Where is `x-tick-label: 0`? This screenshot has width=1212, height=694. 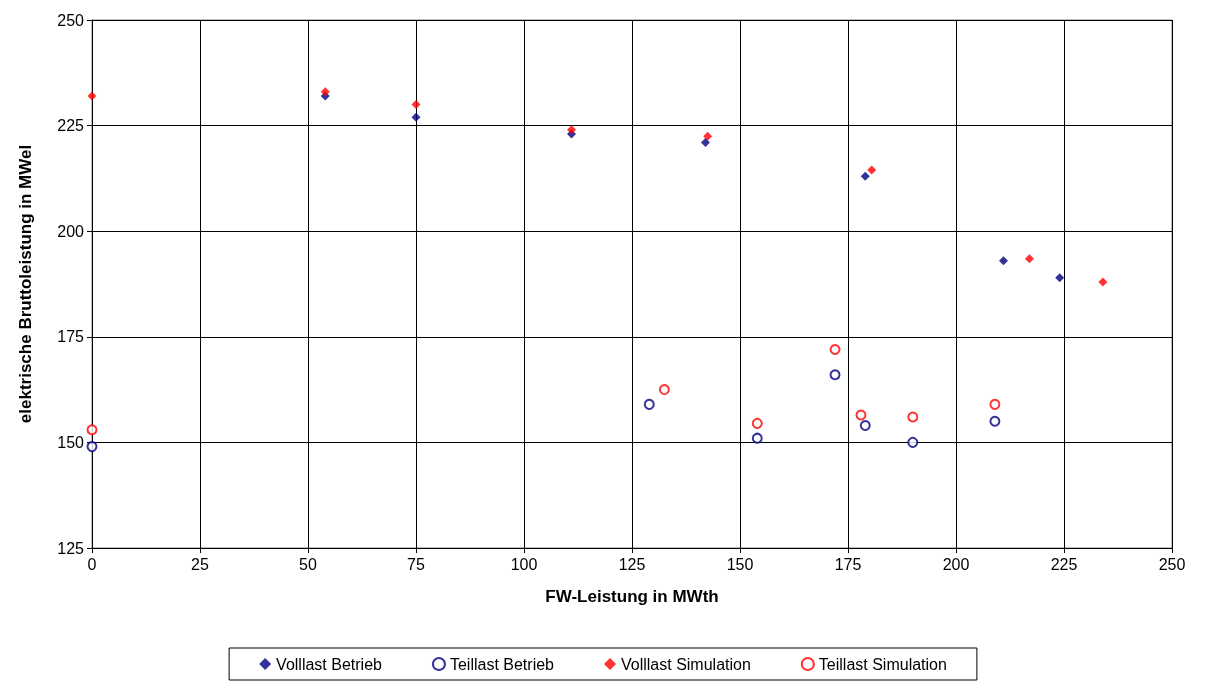 x-tick-label: 0 is located at coordinates (92, 564).